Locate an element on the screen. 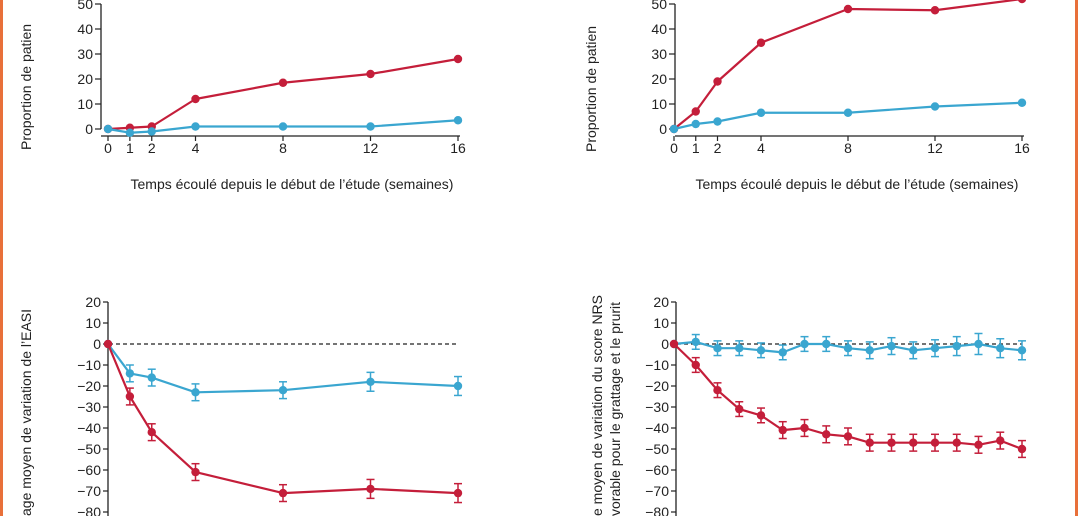  left-frame-border is located at coordinates (1, 258).